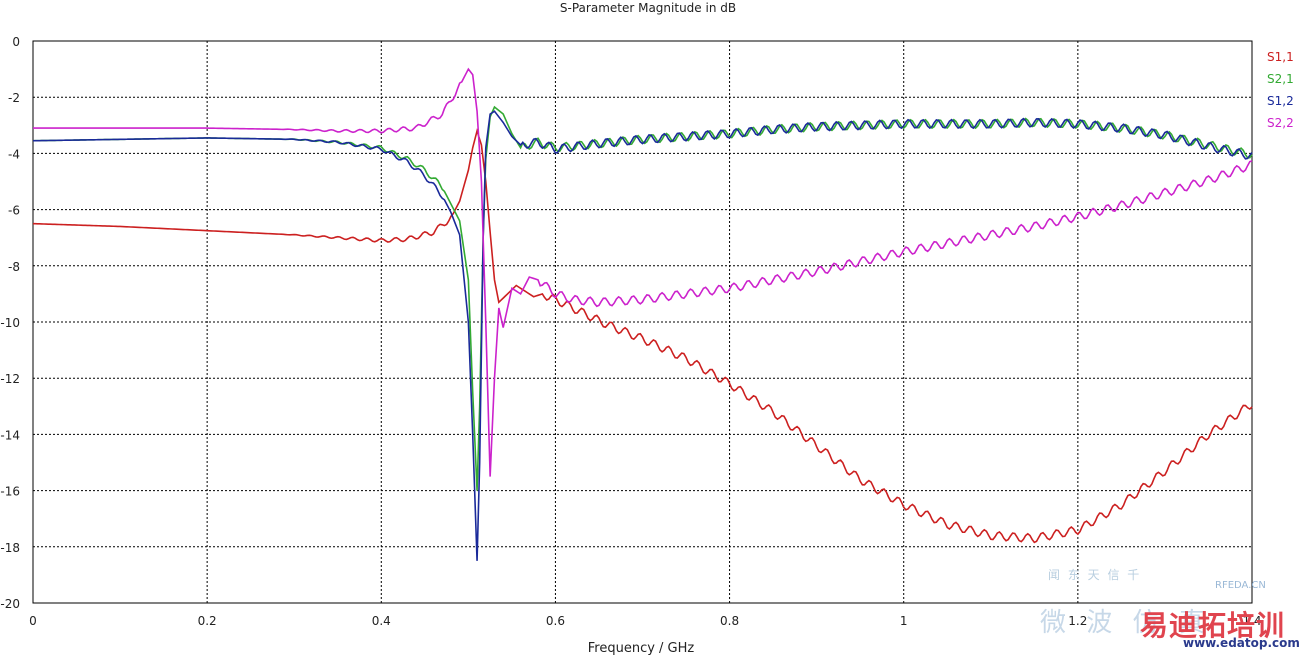  I want to click on y-tick-label: -6, so click(14, 211).